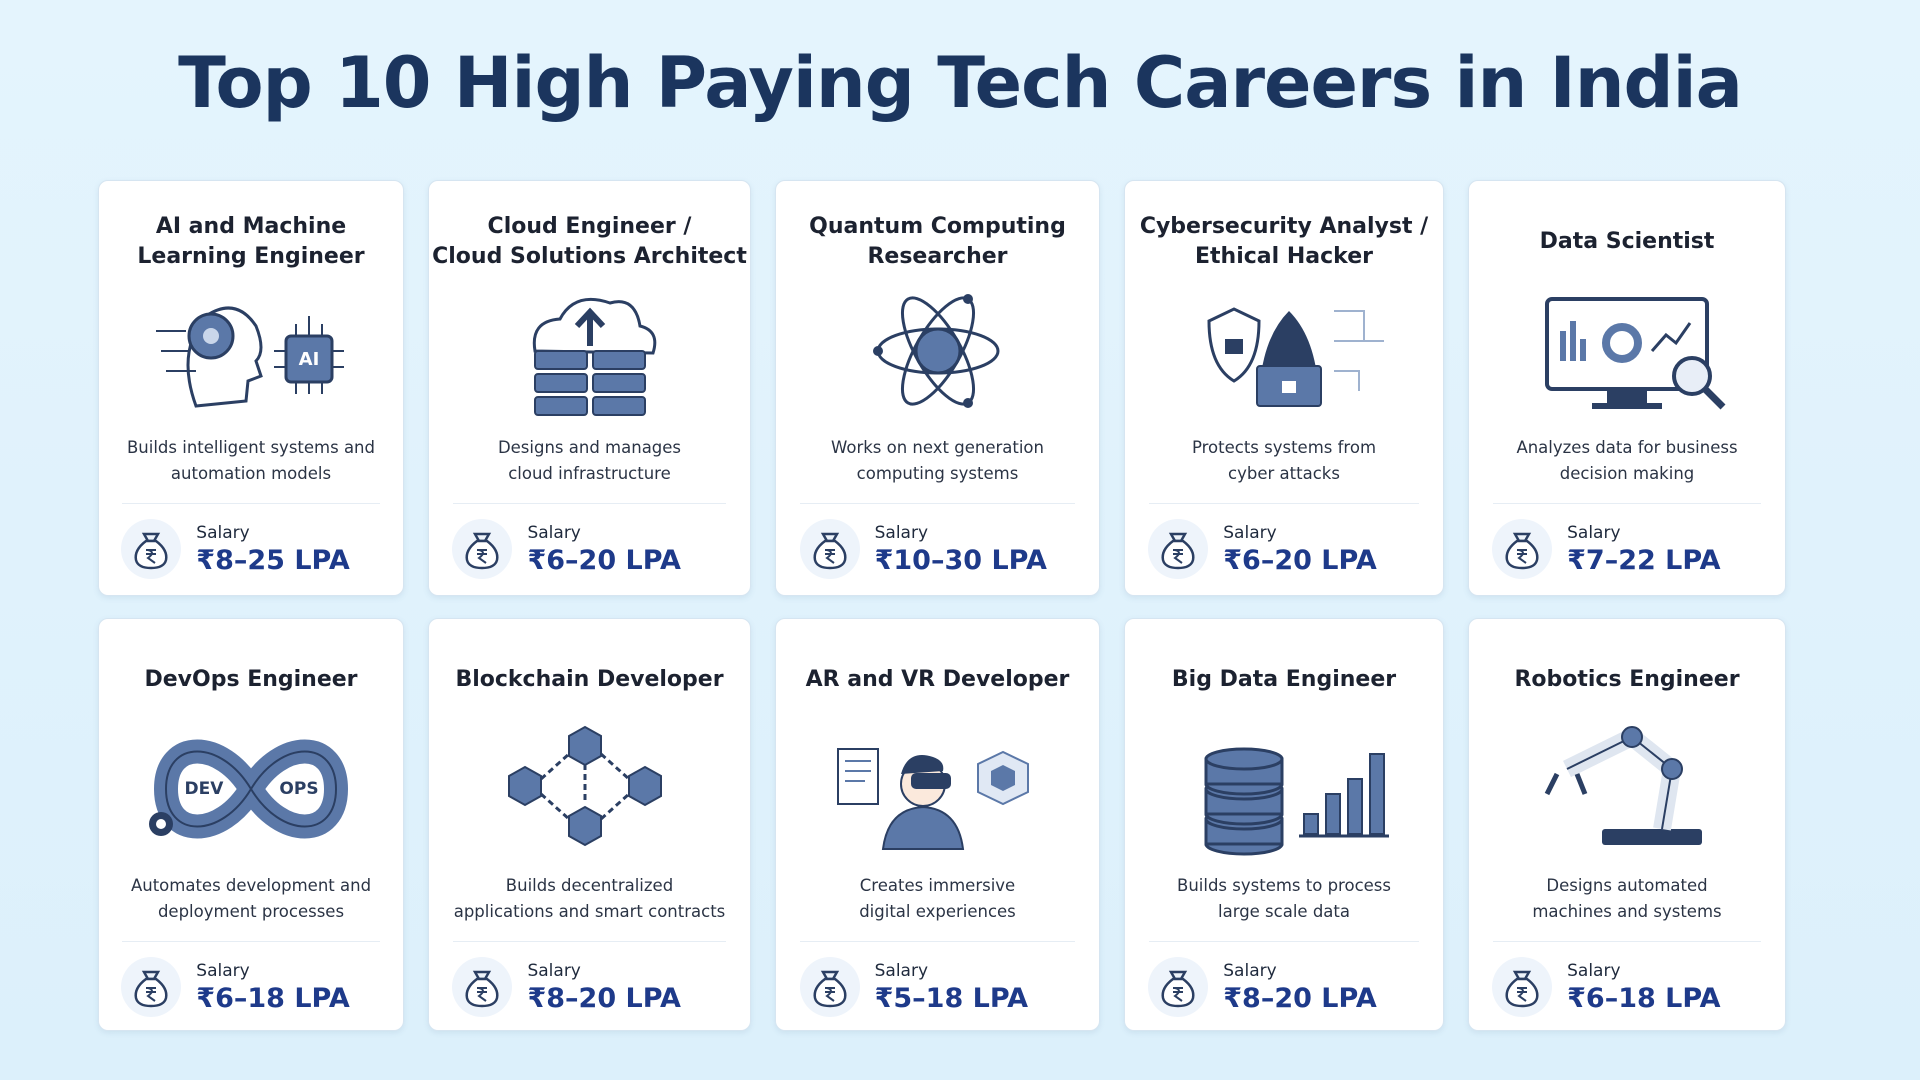  I want to click on description-line: cloud infrastructure, so click(589, 473).